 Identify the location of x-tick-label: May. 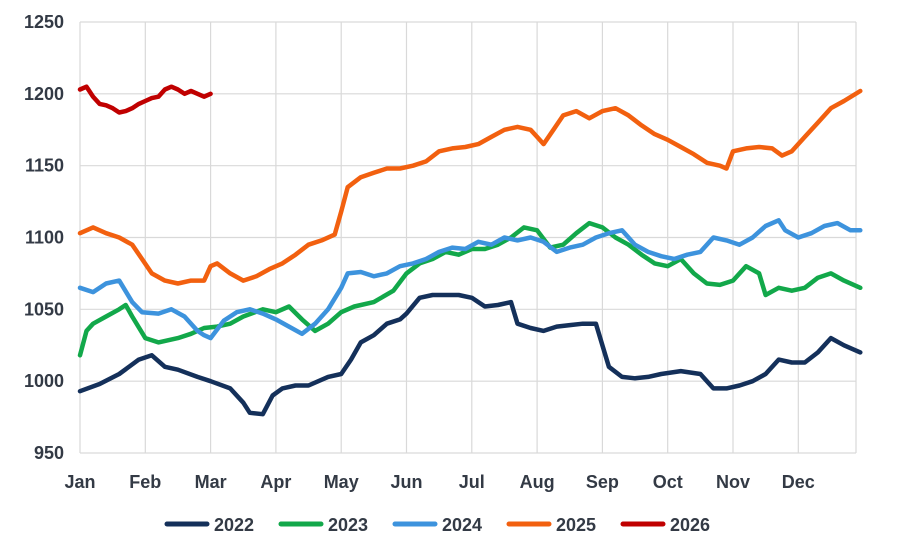
(341, 482).